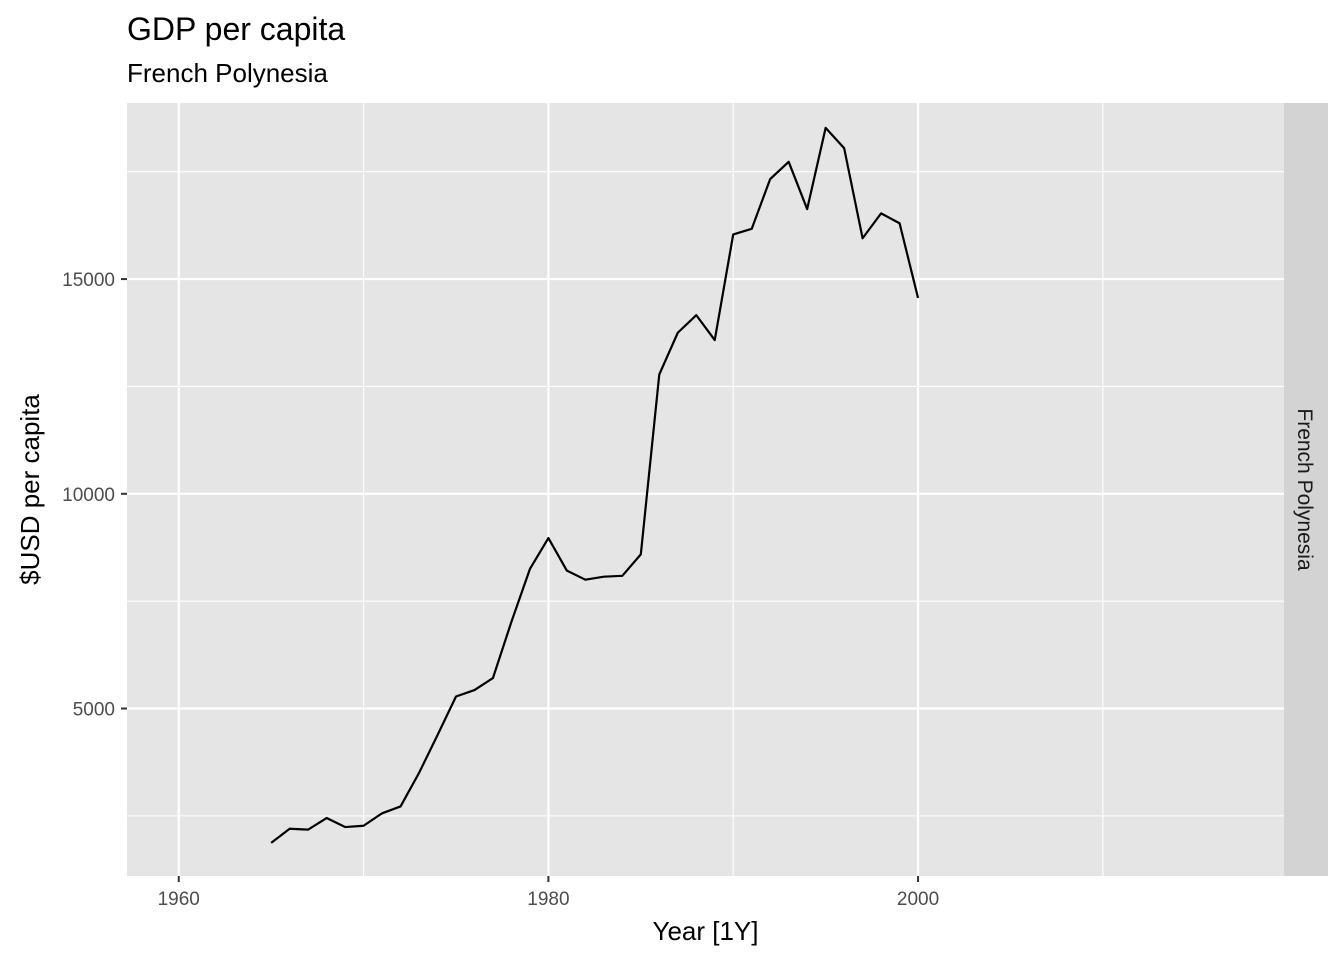 This screenshot has height=960, width=1344. What do you see at coordinates (918, 899) in the screenshot?
I see `x-tick-label: 2000` at bounding box center [918, 899].